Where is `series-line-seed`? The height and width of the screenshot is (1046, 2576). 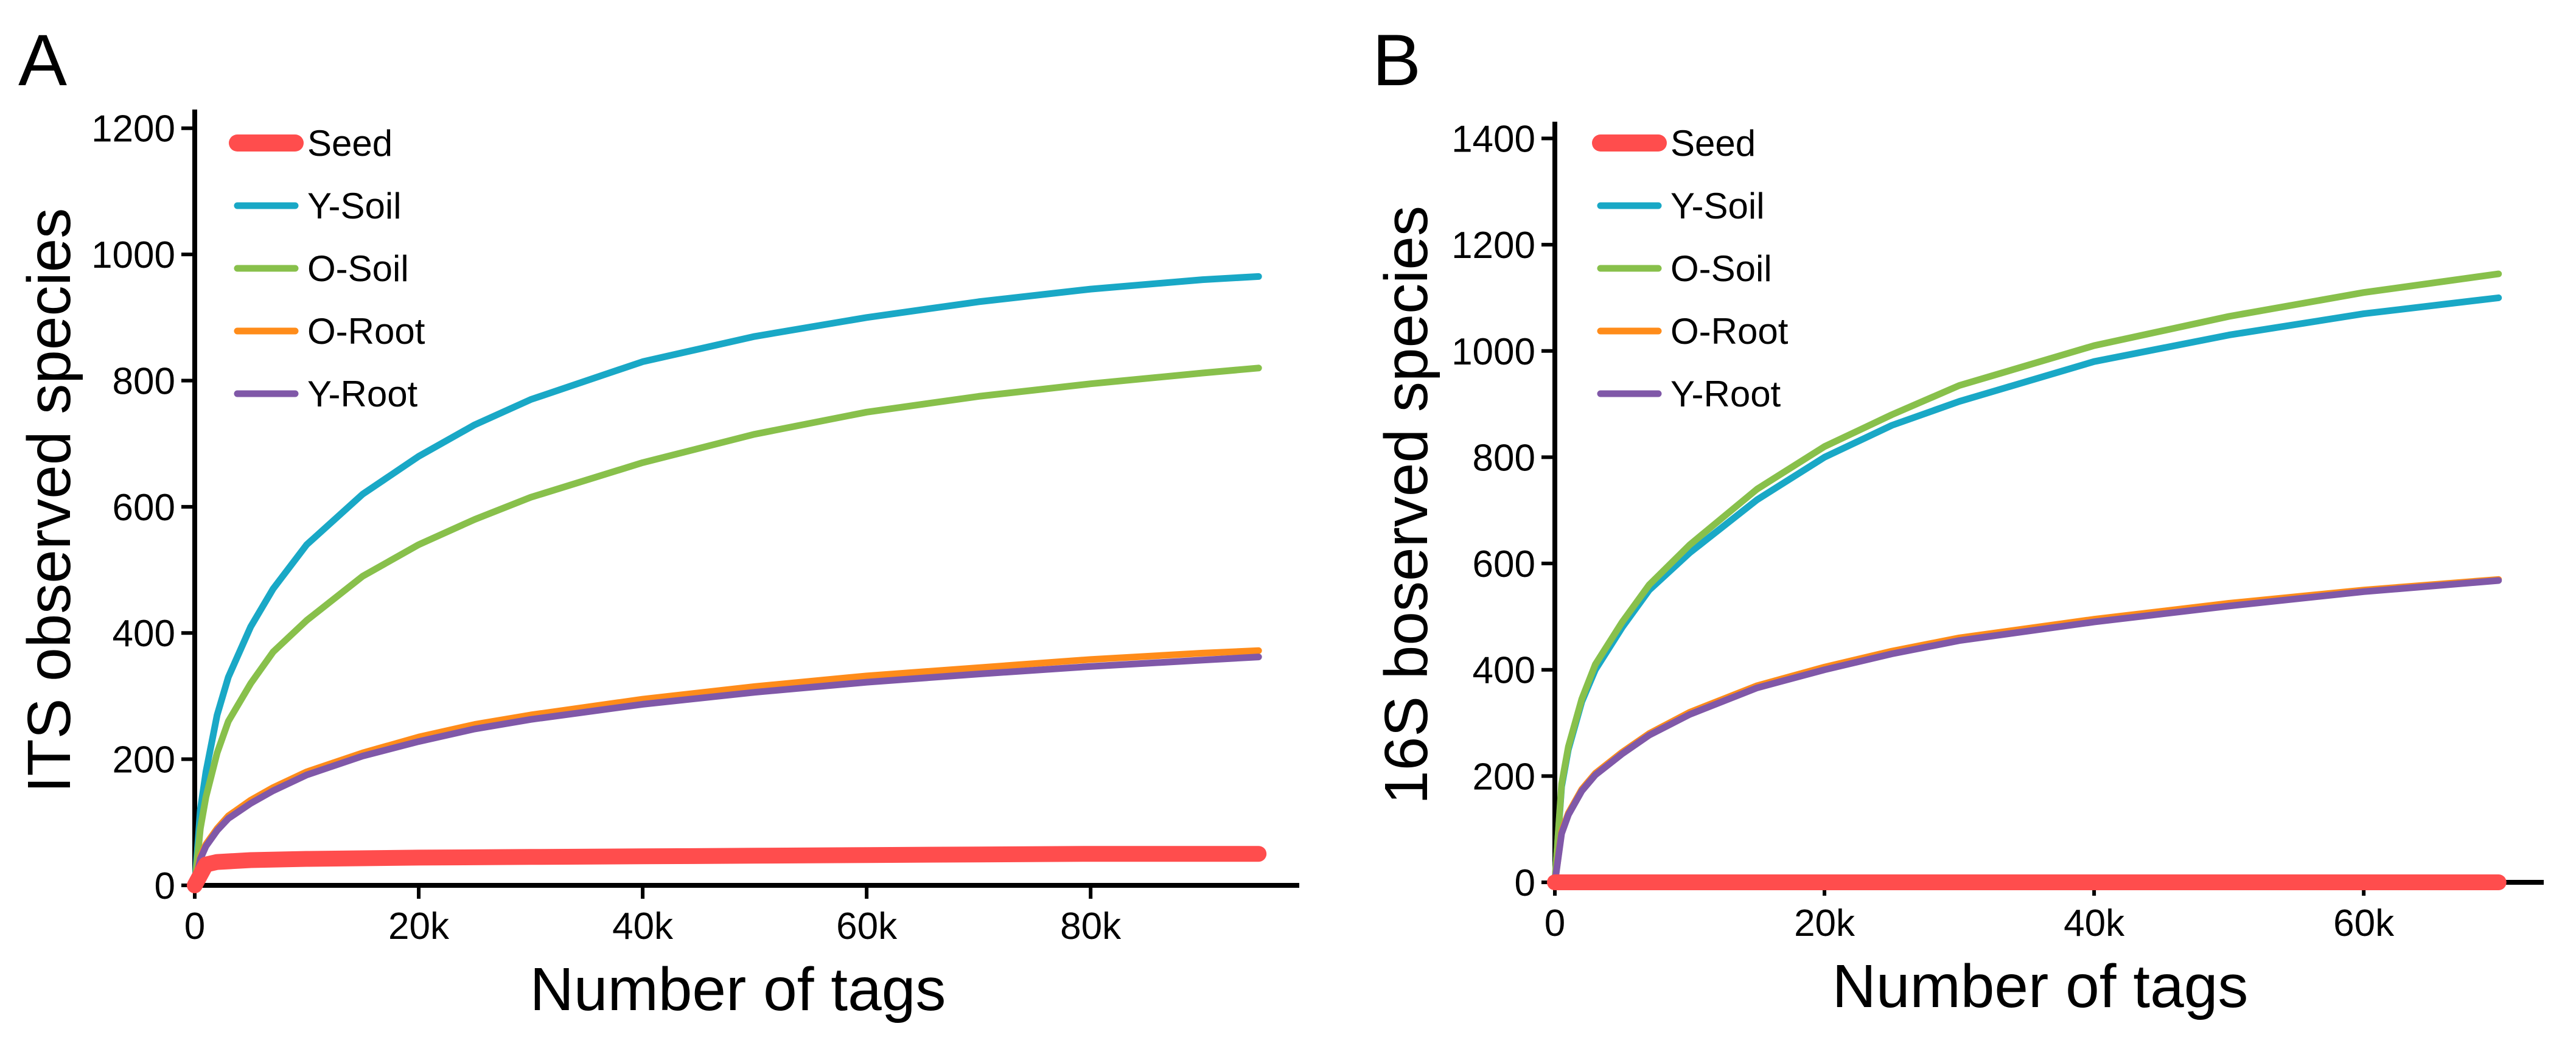 series-line-seed is located at coordinates (727, 869).